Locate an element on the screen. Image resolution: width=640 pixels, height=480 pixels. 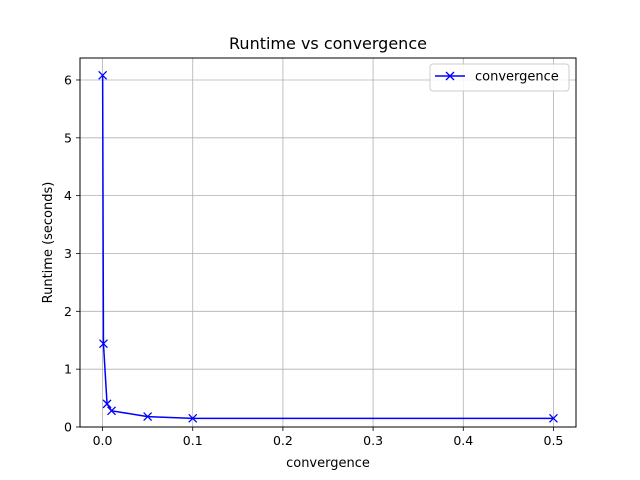
x-tick-label: 0.0 is located at coordinates (103, 440).